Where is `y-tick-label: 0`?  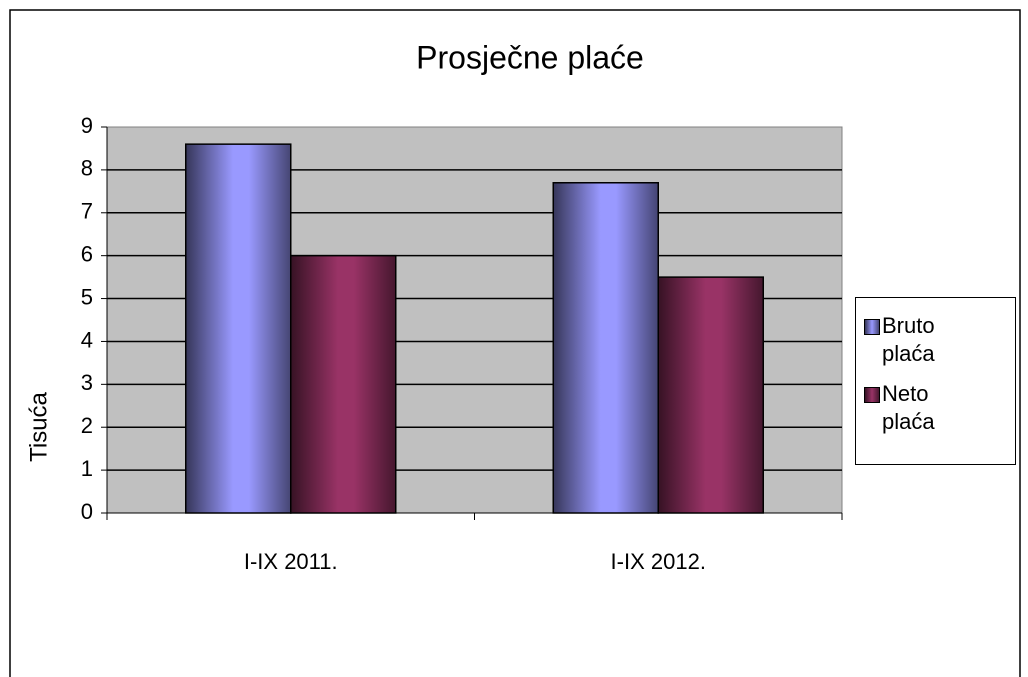 y-tick-label: 0 is located at coordinates (87, 511).